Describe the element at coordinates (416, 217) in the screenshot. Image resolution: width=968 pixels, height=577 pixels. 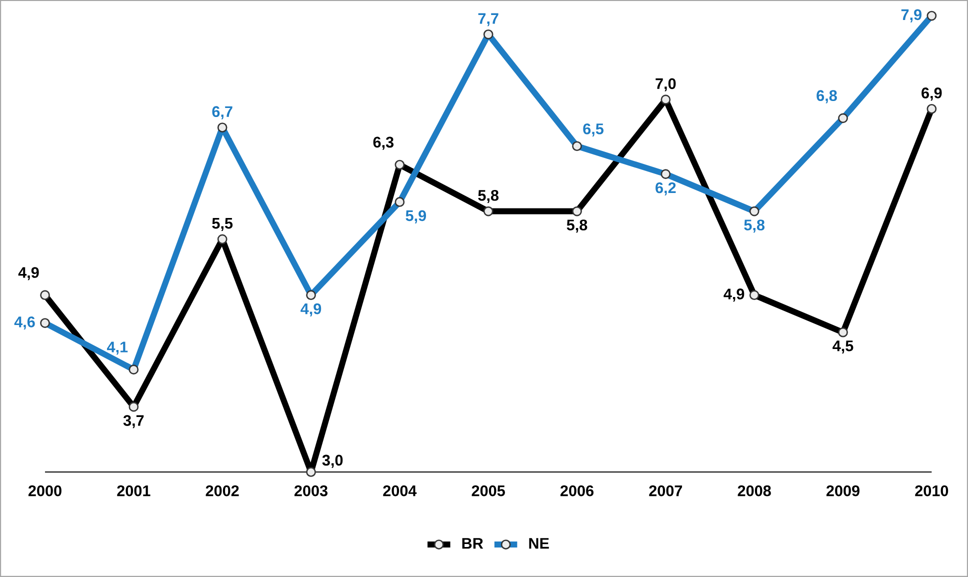
I see `data-label: 5,9` at that location.